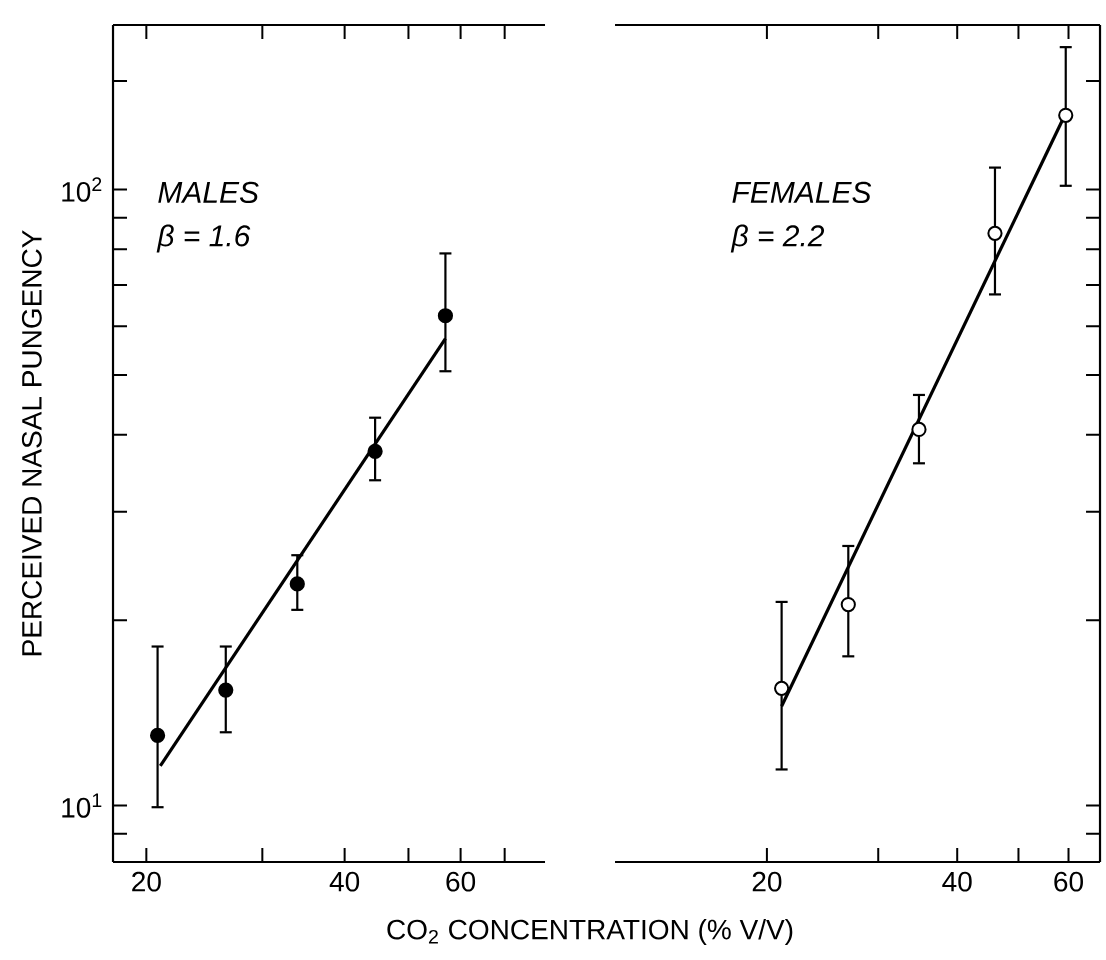 The width and height of the screenshot is (1106, 960). Describe the element at coordinates (82, 189) in the screenshot. I see `y-tick-label: 10$^{2}$` at that location.